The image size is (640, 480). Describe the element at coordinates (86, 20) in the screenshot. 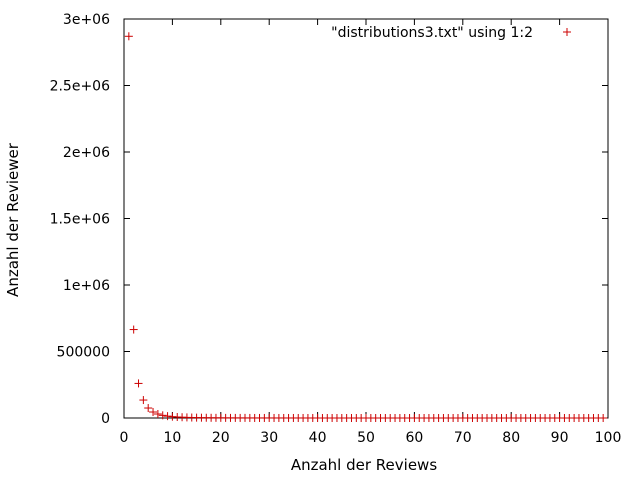

I see `y-tick-label: 3e+06` at that location.